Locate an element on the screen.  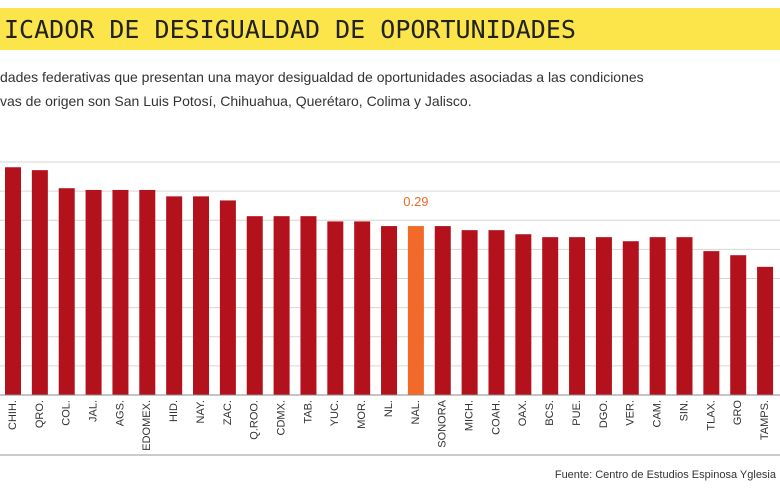
x-tick-label: TAMPS. is located at coordinates (765, 420).